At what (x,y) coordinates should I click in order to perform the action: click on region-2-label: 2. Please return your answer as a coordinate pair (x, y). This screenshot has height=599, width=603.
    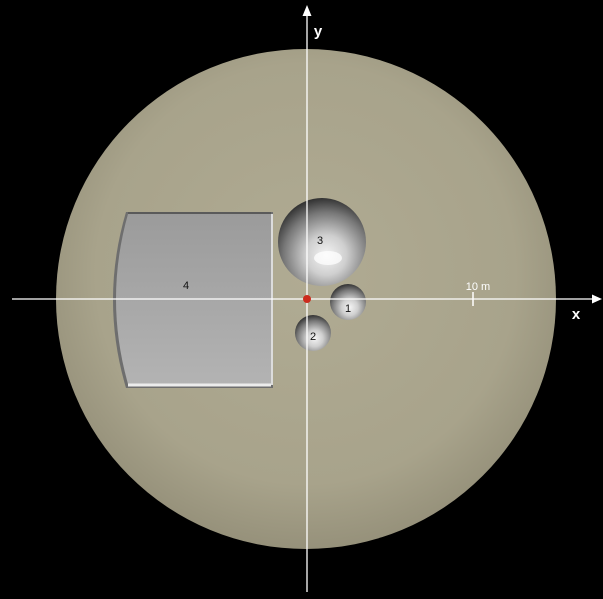
    Looking at the image, I should click on (313, 337).